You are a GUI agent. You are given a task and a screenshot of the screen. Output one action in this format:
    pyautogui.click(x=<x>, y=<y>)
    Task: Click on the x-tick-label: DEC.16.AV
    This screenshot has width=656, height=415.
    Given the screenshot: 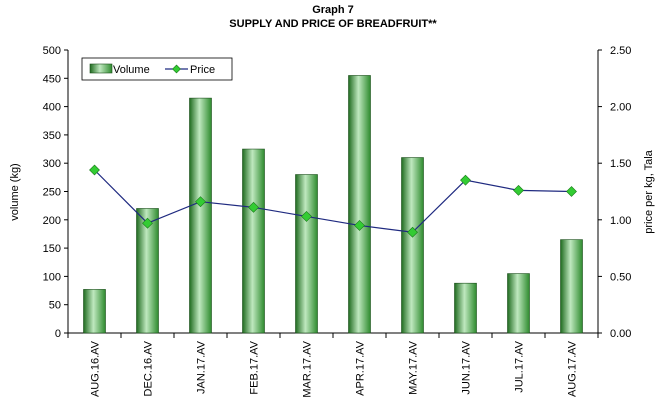 What is the action you would take?
    pyautogui.click(x=149, y=368)
    